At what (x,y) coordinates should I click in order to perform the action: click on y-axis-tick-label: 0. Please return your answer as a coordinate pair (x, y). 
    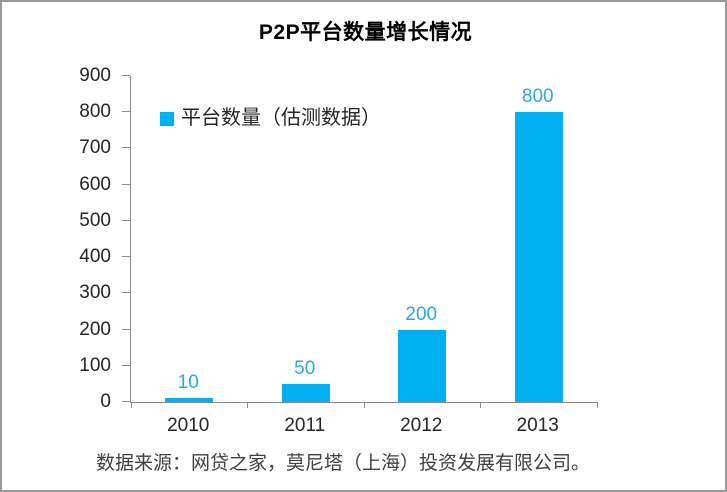
    Looking at the image, I should click on (105, 401).